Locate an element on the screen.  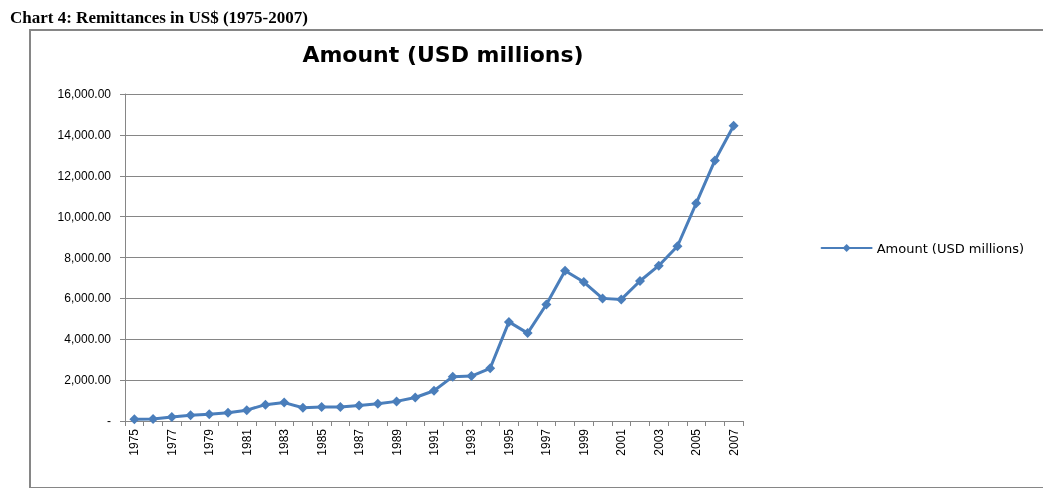
y-tick-label: 10,000.00 is located at coordinates (84, 216).